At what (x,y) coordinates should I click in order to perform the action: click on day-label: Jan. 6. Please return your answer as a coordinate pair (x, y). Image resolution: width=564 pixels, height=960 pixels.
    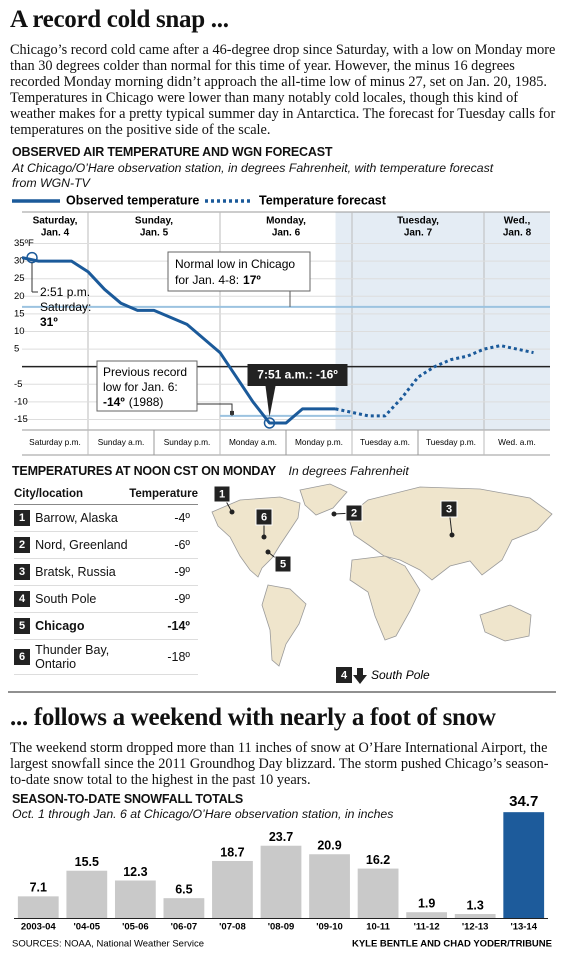
    Looking at the image, I should click on (286, 233).